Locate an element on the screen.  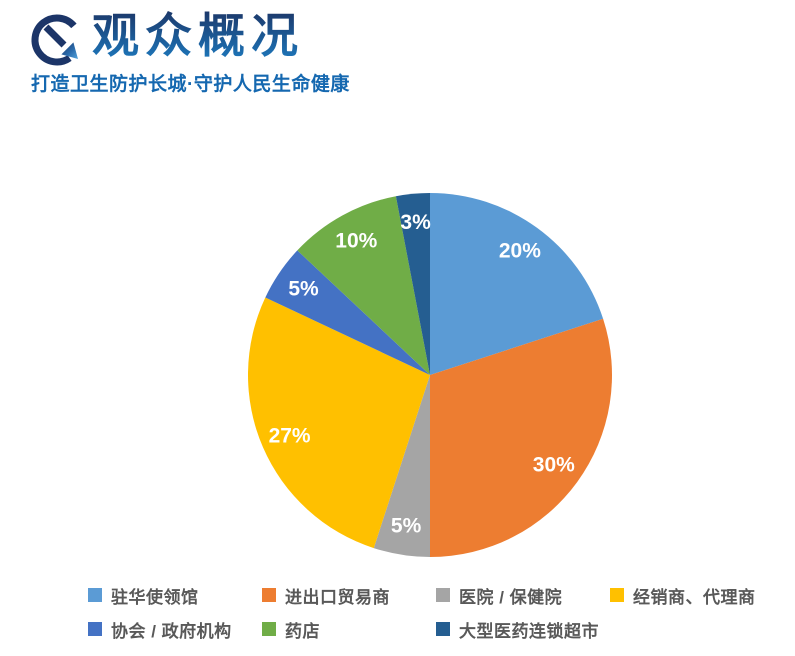
circle-arrow-down-right-icon is located at coordinates (54, 40).